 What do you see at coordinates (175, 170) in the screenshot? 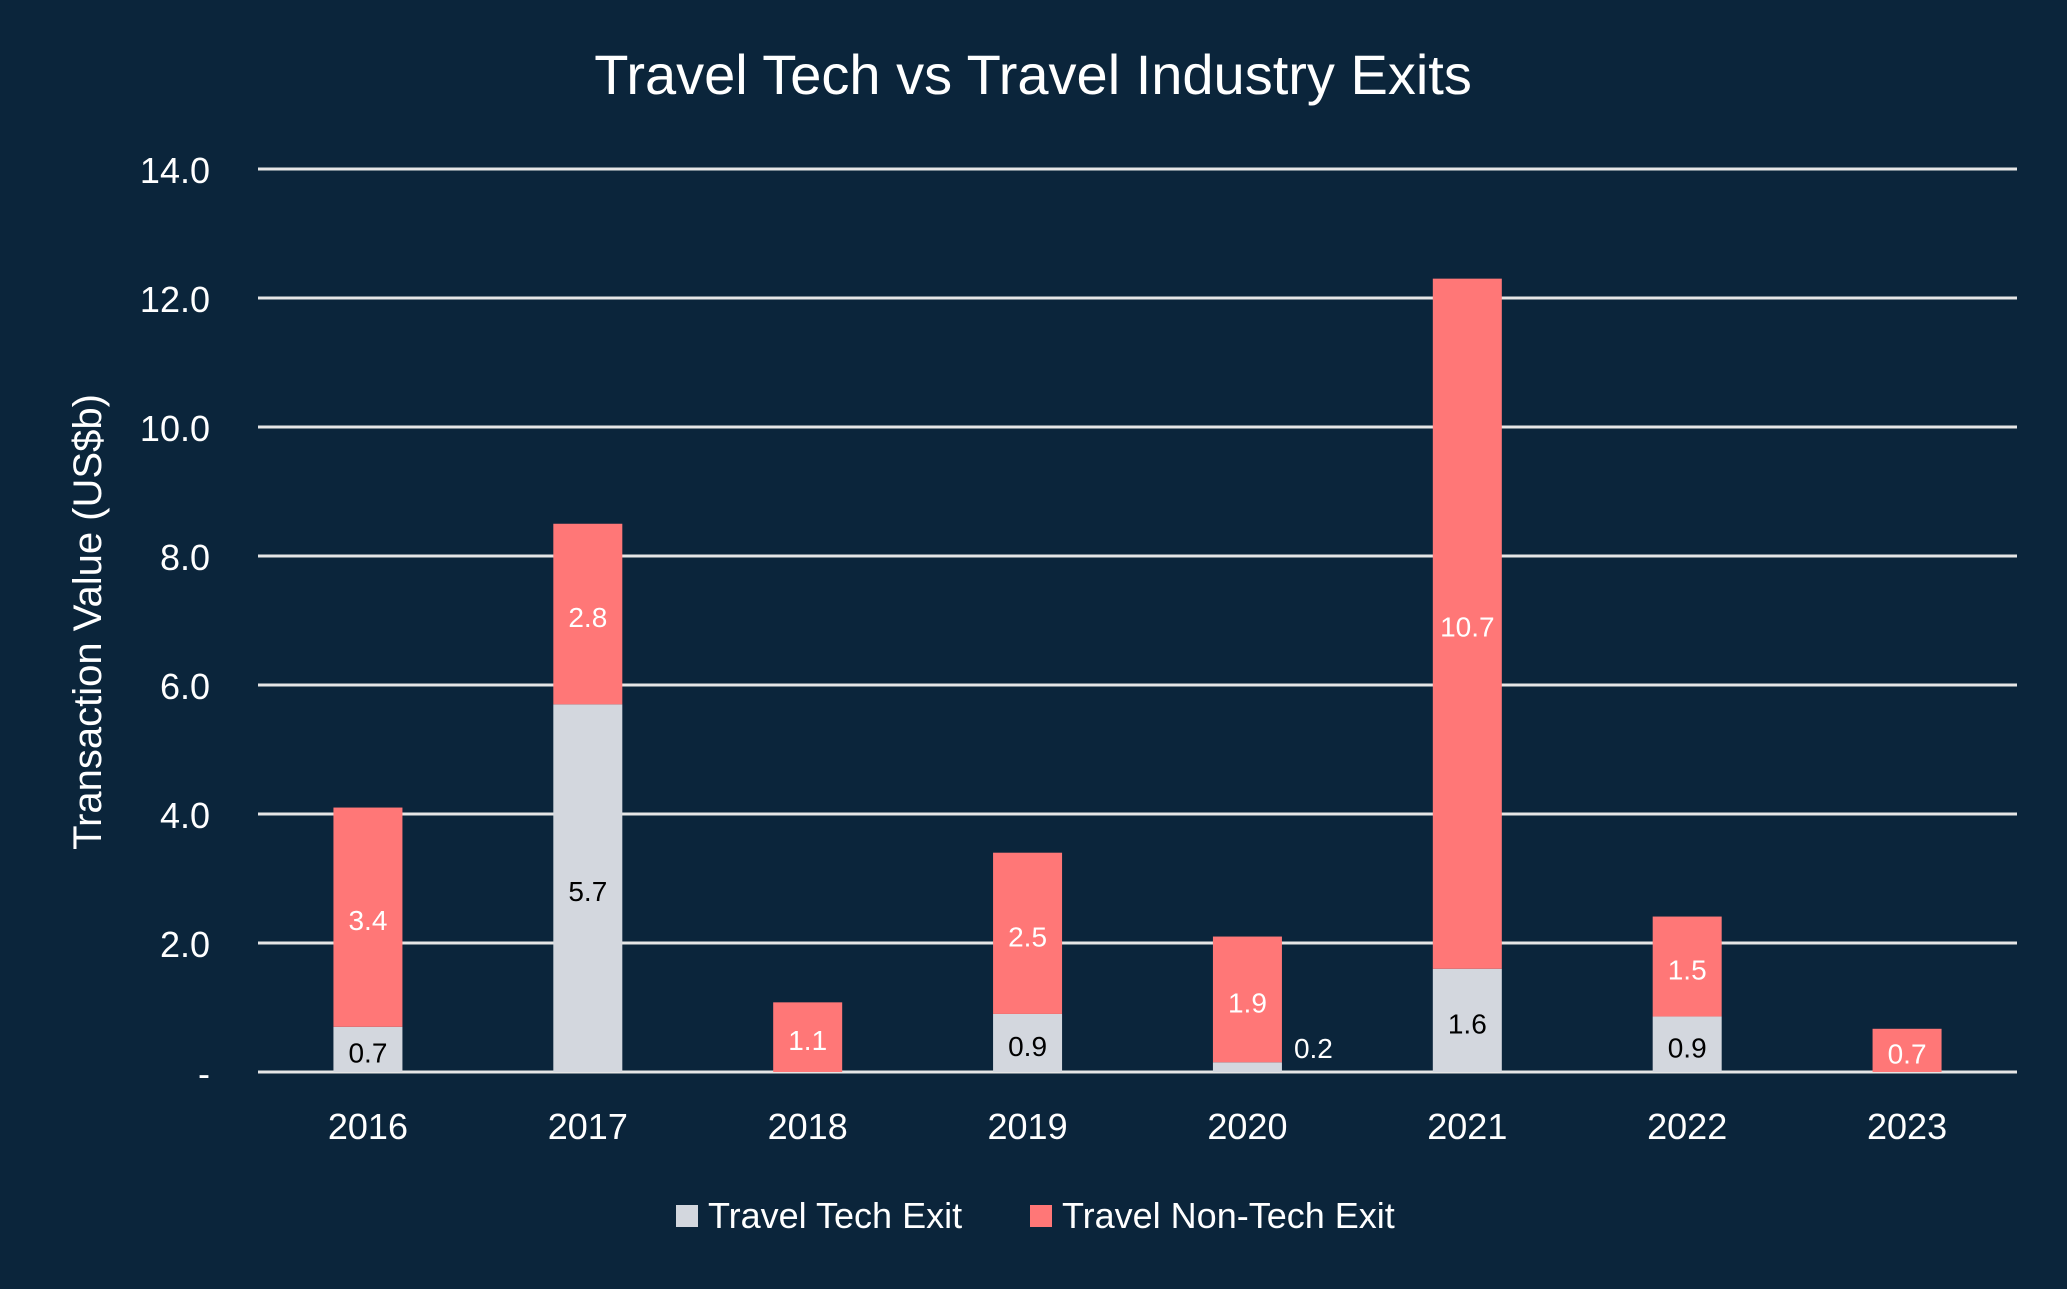
I see `y-tick-label: 14.0` at bounding box center [175, 170].